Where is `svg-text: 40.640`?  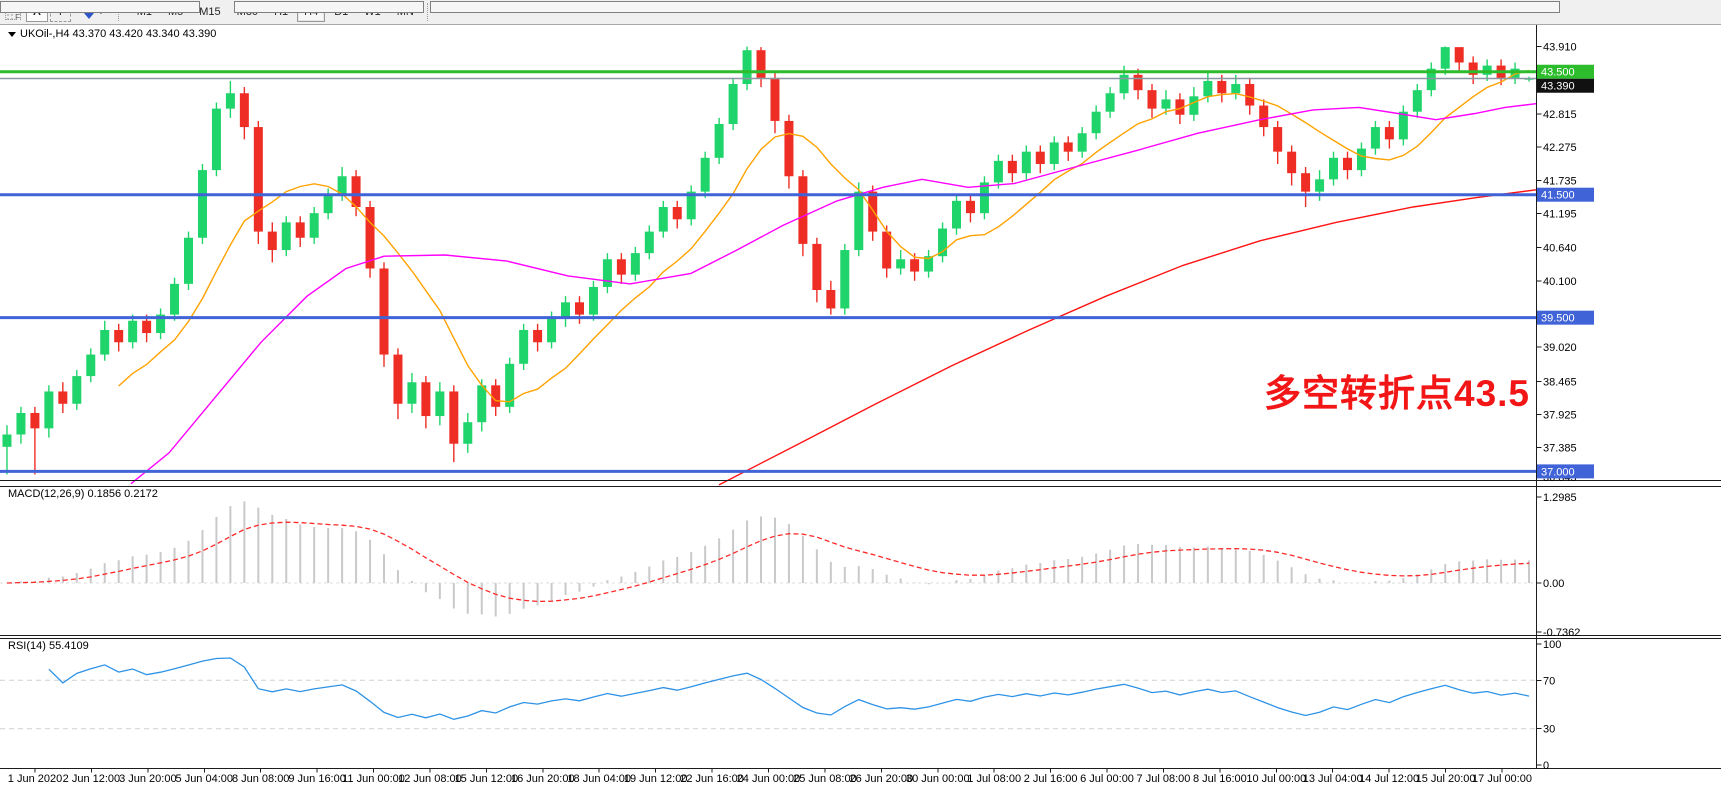
svg-text: 40.640 is located at coordinates (1560, 249).